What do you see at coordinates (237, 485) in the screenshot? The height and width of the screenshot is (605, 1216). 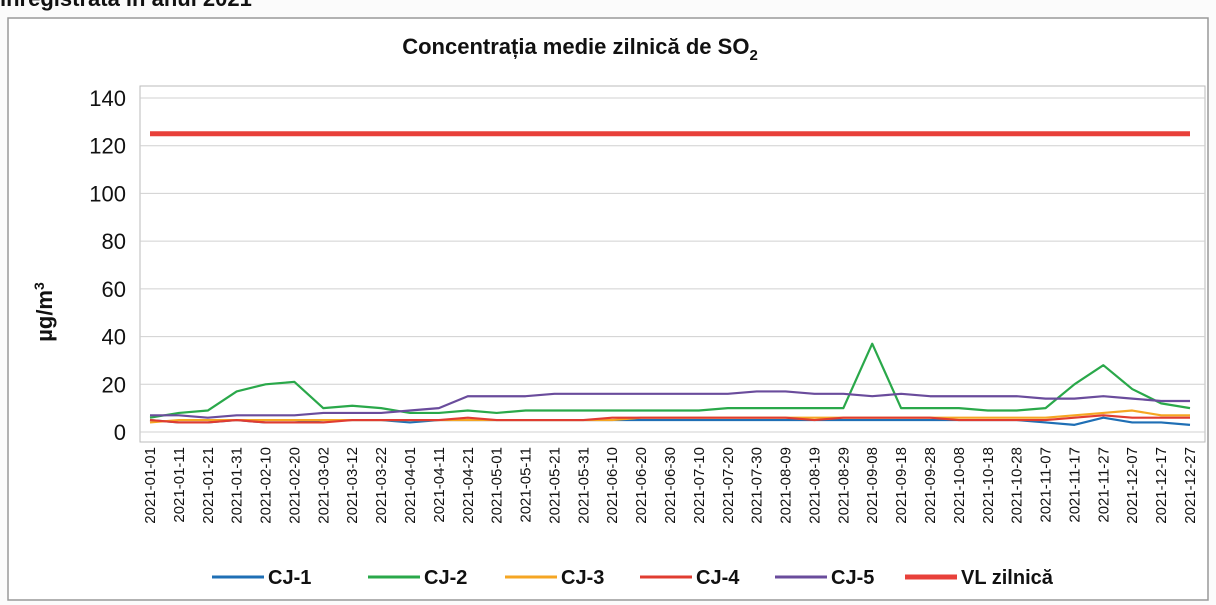 I see `x-tick-label: 2021-01-31` at bounding box center [237, 485].